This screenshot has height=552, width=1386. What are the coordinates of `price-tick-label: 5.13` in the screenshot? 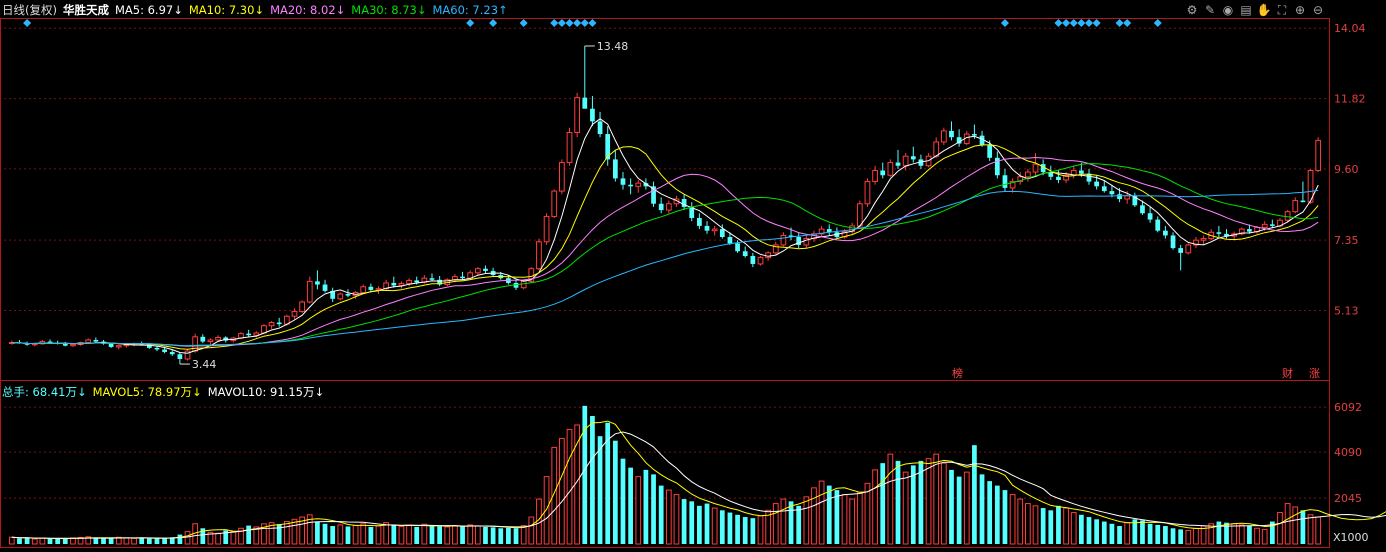 It's located at (1346, 311).